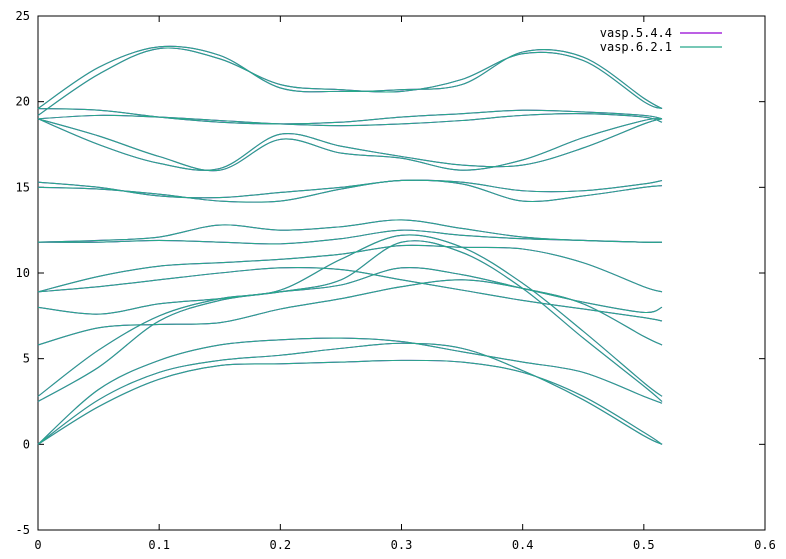  What do you see at coordinates (280, 545) in the screenshot?
I see `x-tick-label-2: 0.2` at bounding box center [280, 545].